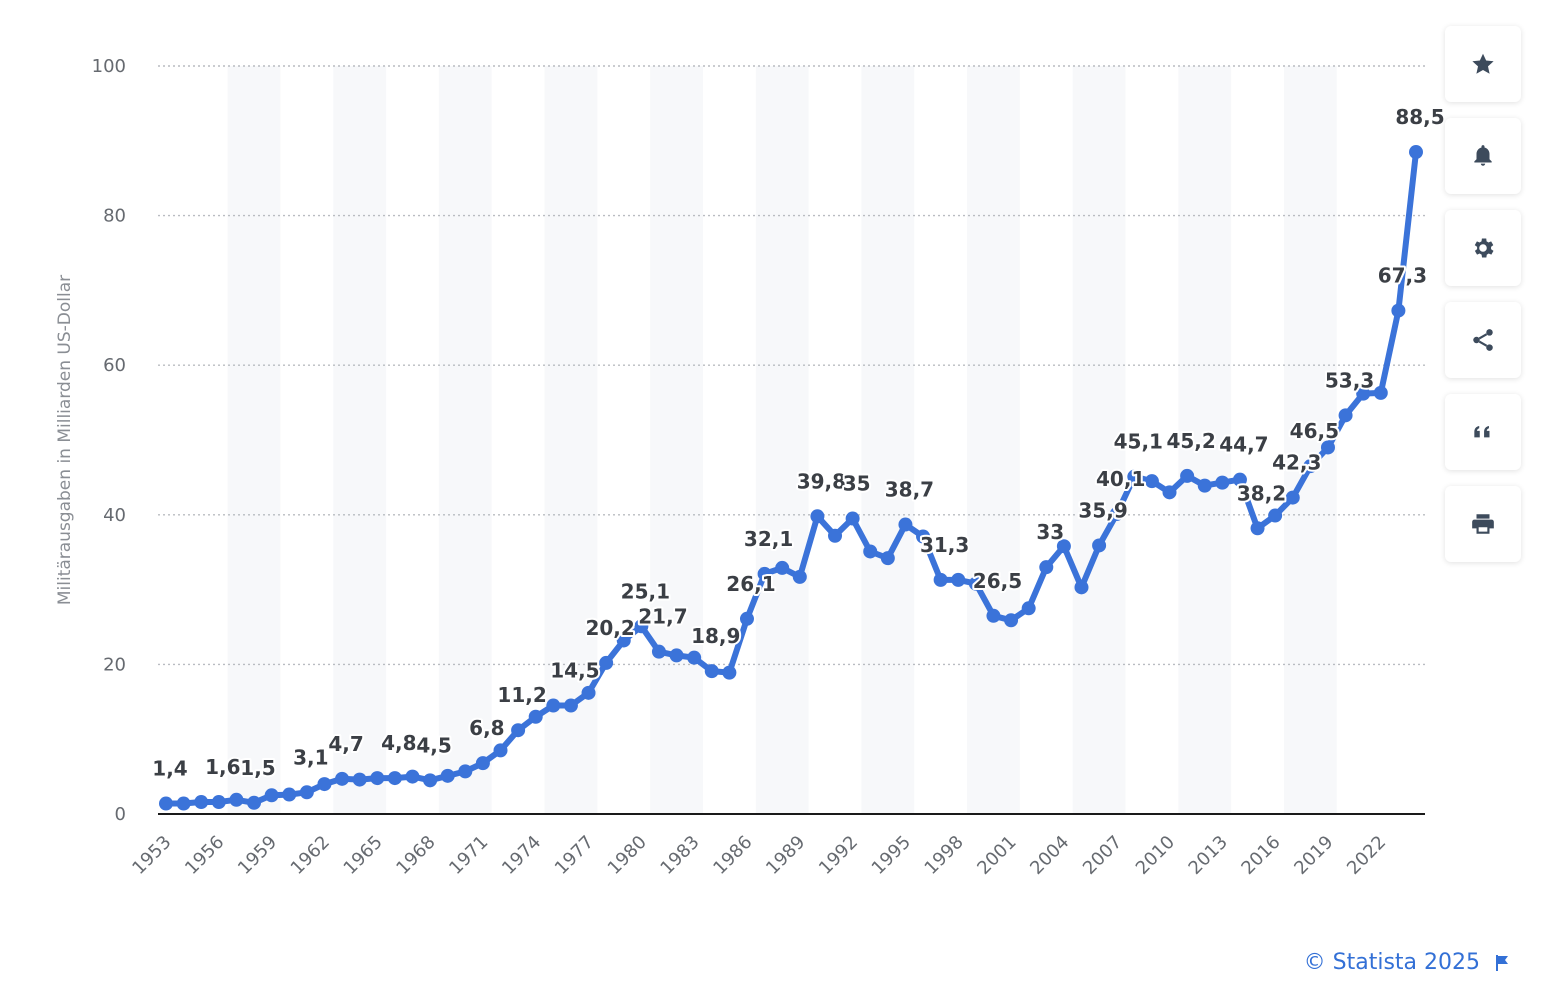  Describe the element at coordinates (1483, 524) in the screenshot. I see `print-button` at that location.